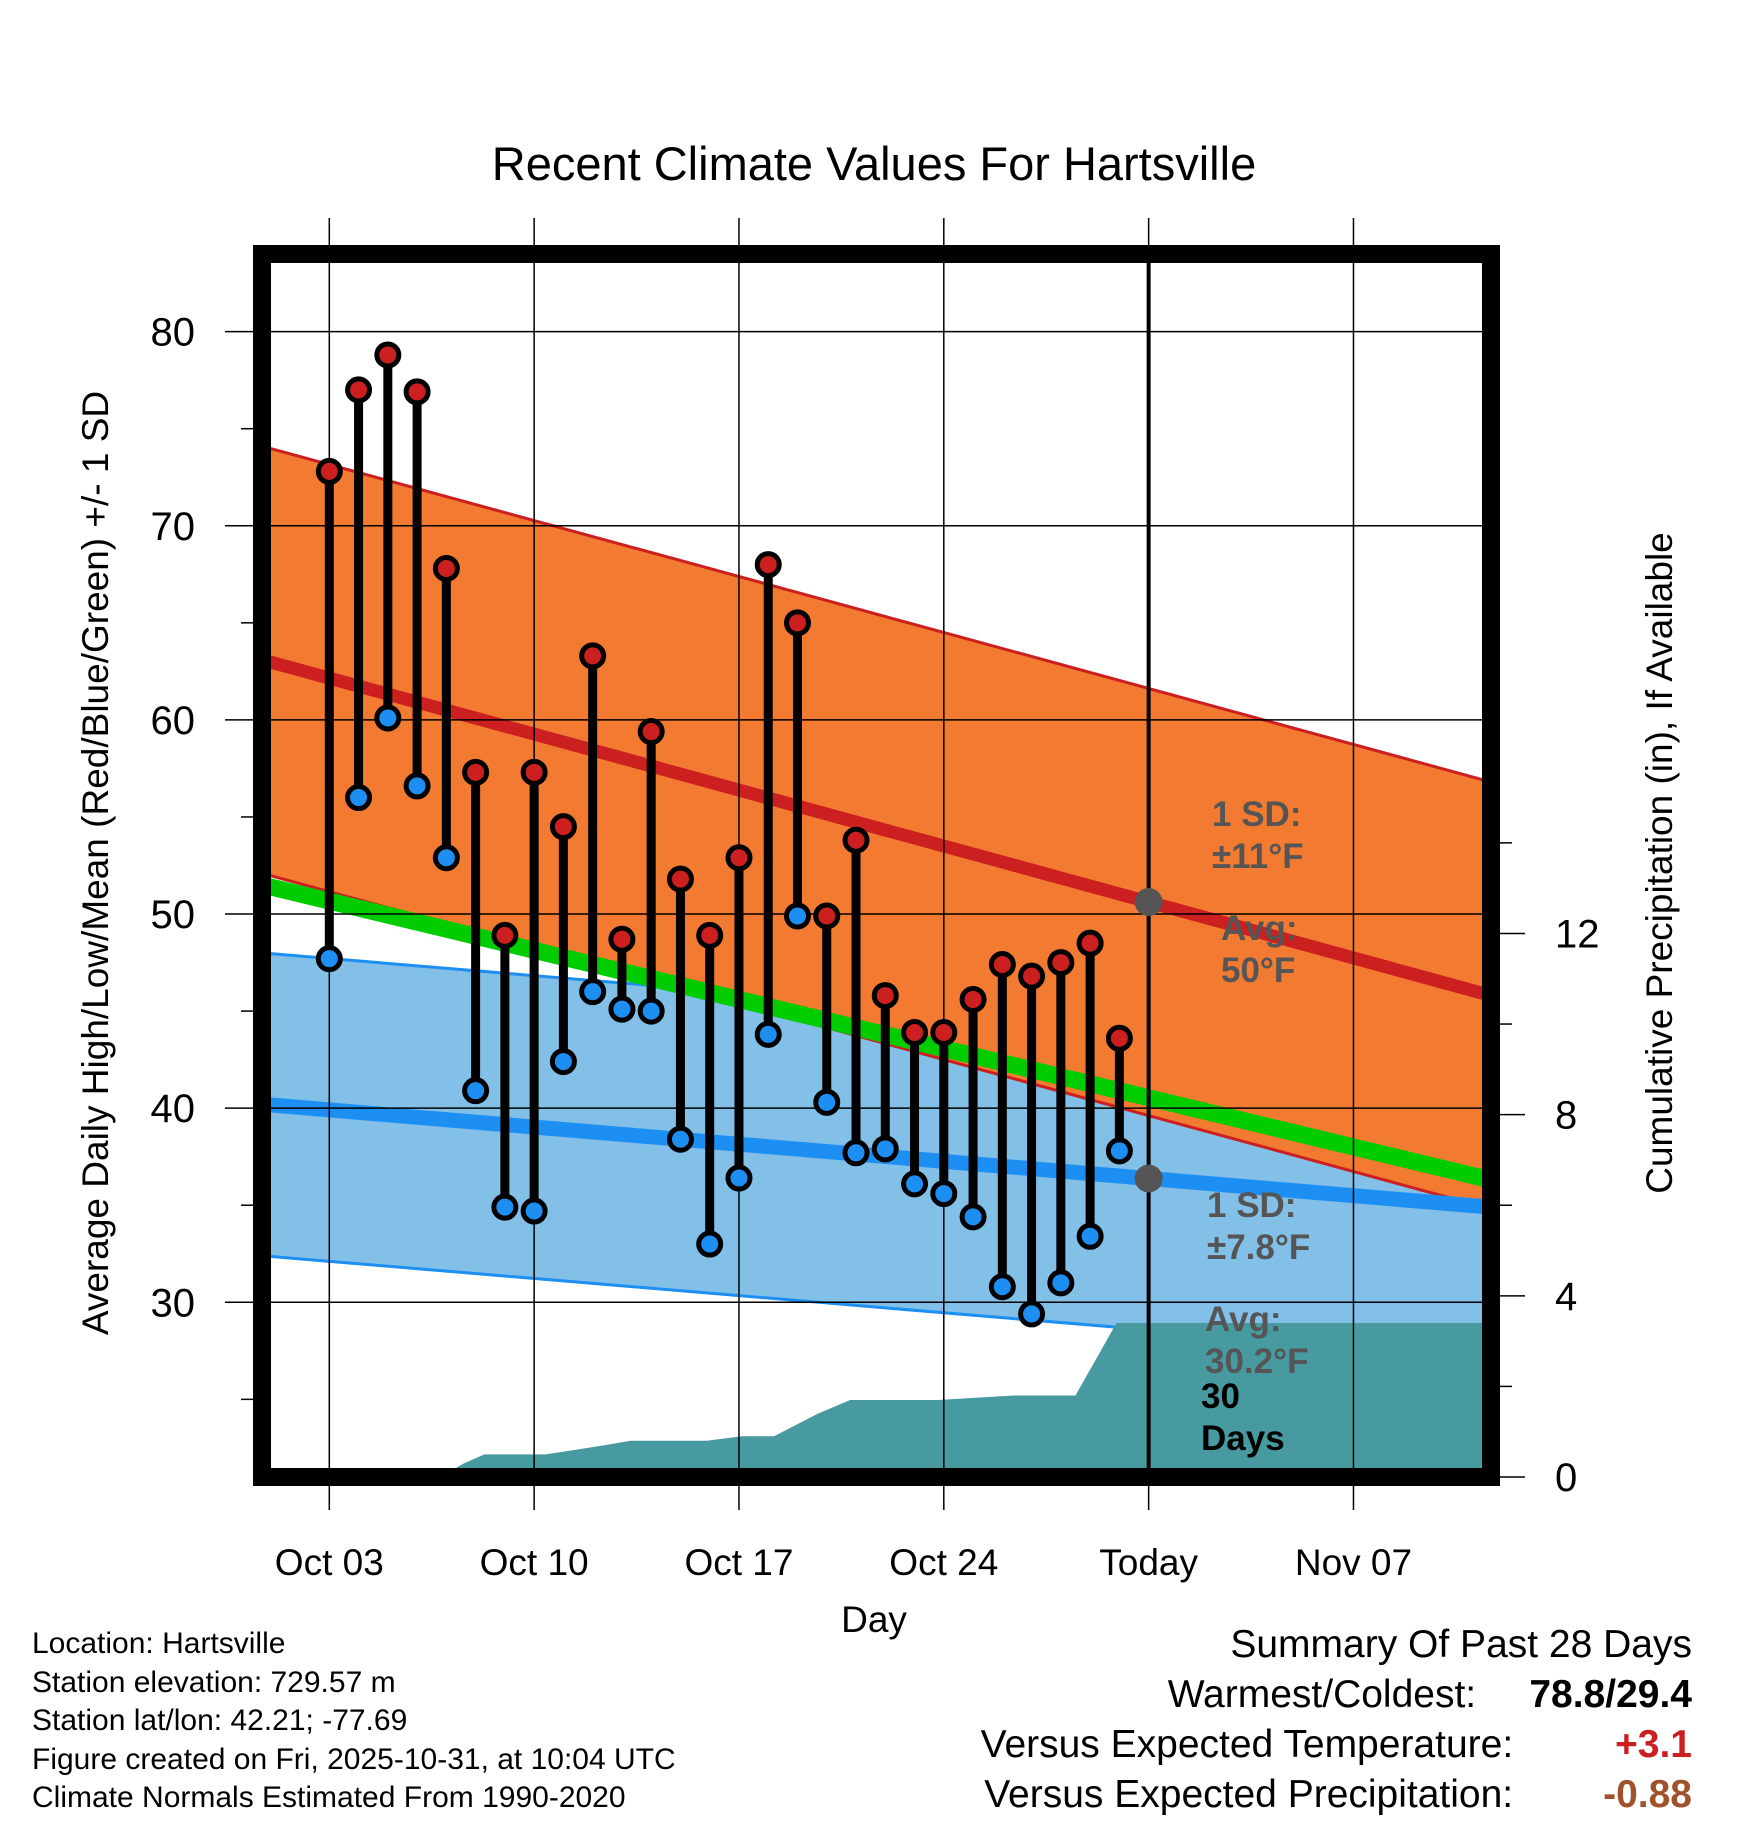 Image resolution: width=1748 pixels, height=1828 pixels. I want to click on x-tick-label: Oct 24, so click(943, 1562).